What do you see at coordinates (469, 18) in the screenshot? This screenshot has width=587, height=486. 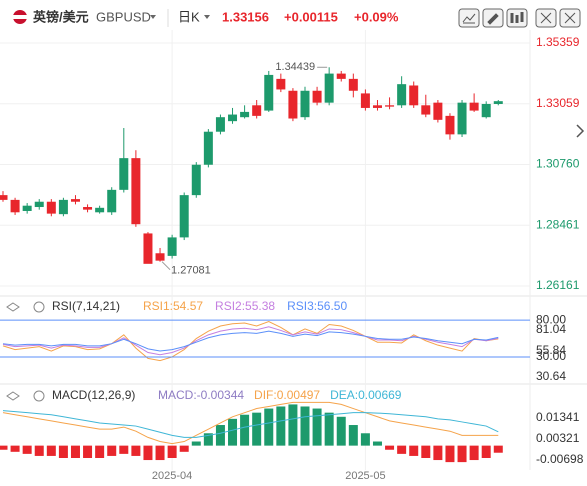 I see `indicator-button` at bounding box center [469, 18].